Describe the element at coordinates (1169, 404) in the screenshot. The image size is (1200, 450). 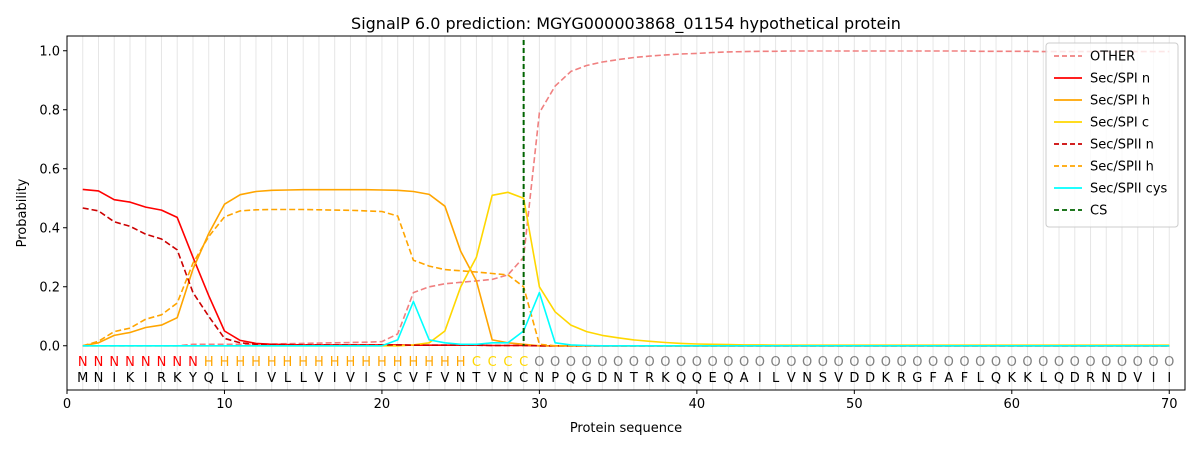
I see `x-tick-label: 70` at that location.